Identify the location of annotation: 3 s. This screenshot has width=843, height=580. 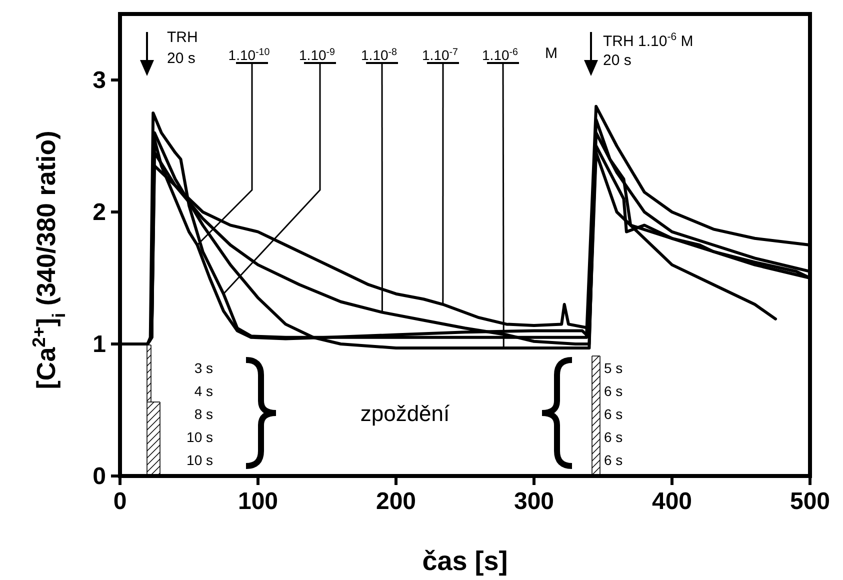
(203, 368).